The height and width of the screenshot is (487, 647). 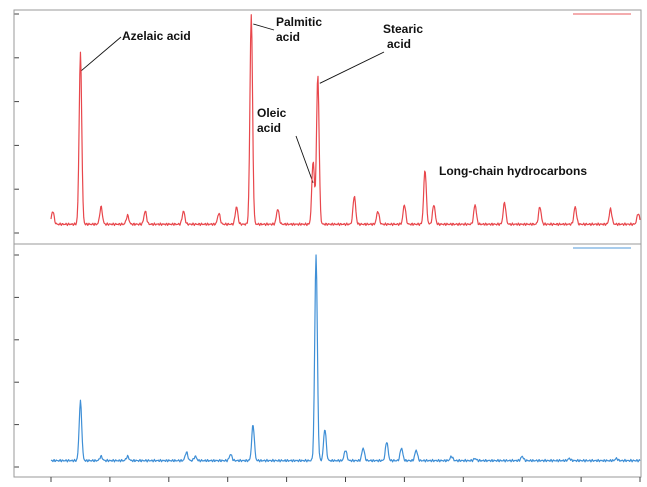 I want to click on leader-oleic-acid, so click(x=304, y=159).